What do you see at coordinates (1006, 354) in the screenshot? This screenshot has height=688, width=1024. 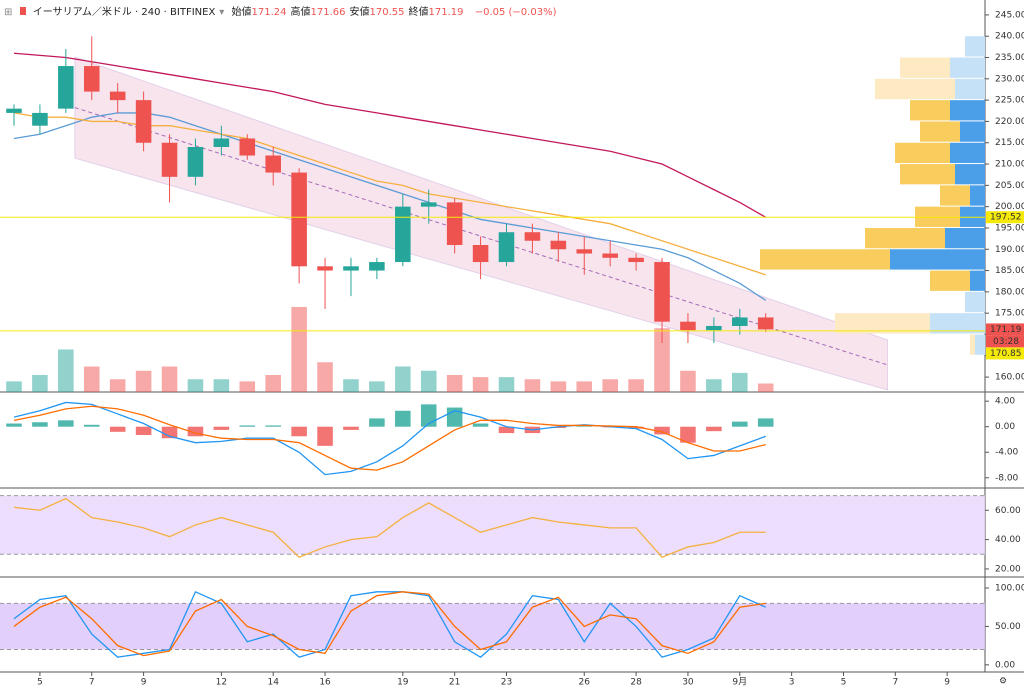 I see `price-badge-label: 170.85` at bounding box center [1006, 354].